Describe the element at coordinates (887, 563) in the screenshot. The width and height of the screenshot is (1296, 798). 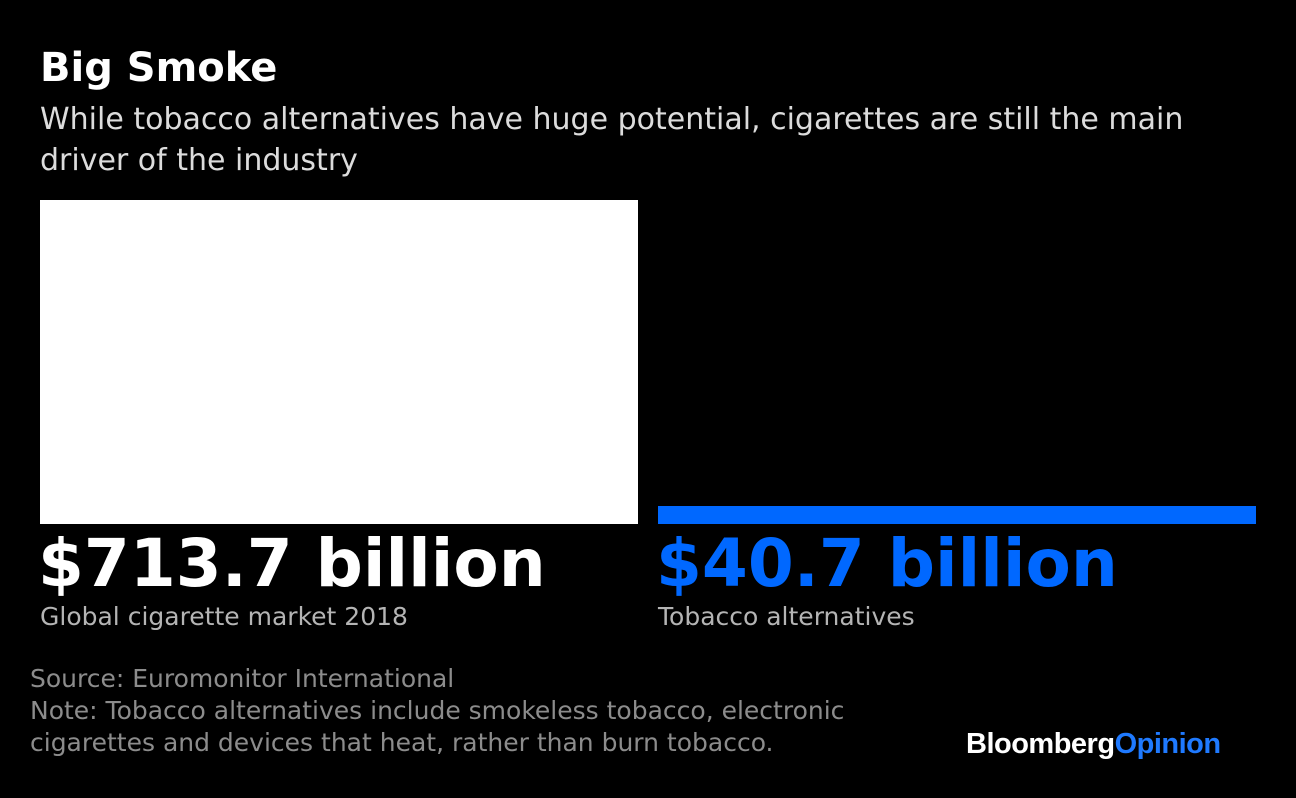
I see `value-label-tobacco-alternatives: $40.7 billion` at that location.